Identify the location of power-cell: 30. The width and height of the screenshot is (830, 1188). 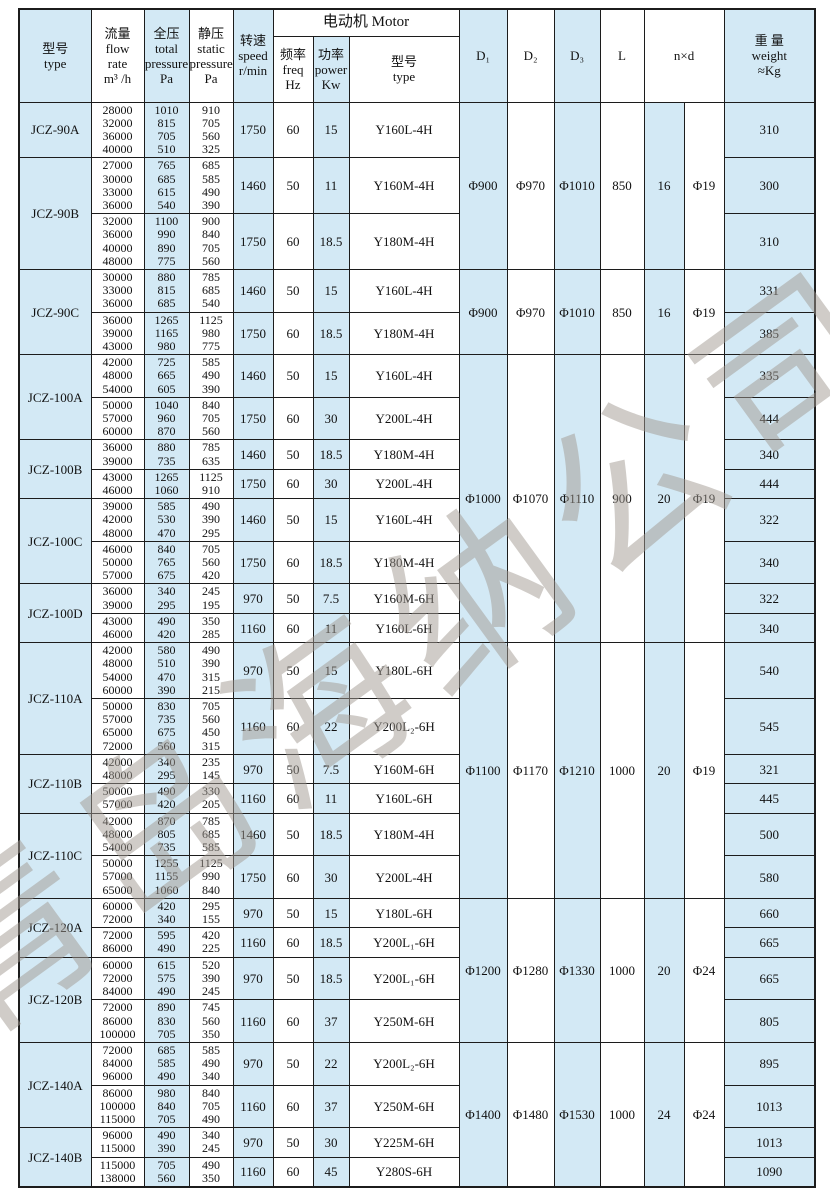
(331, 877).